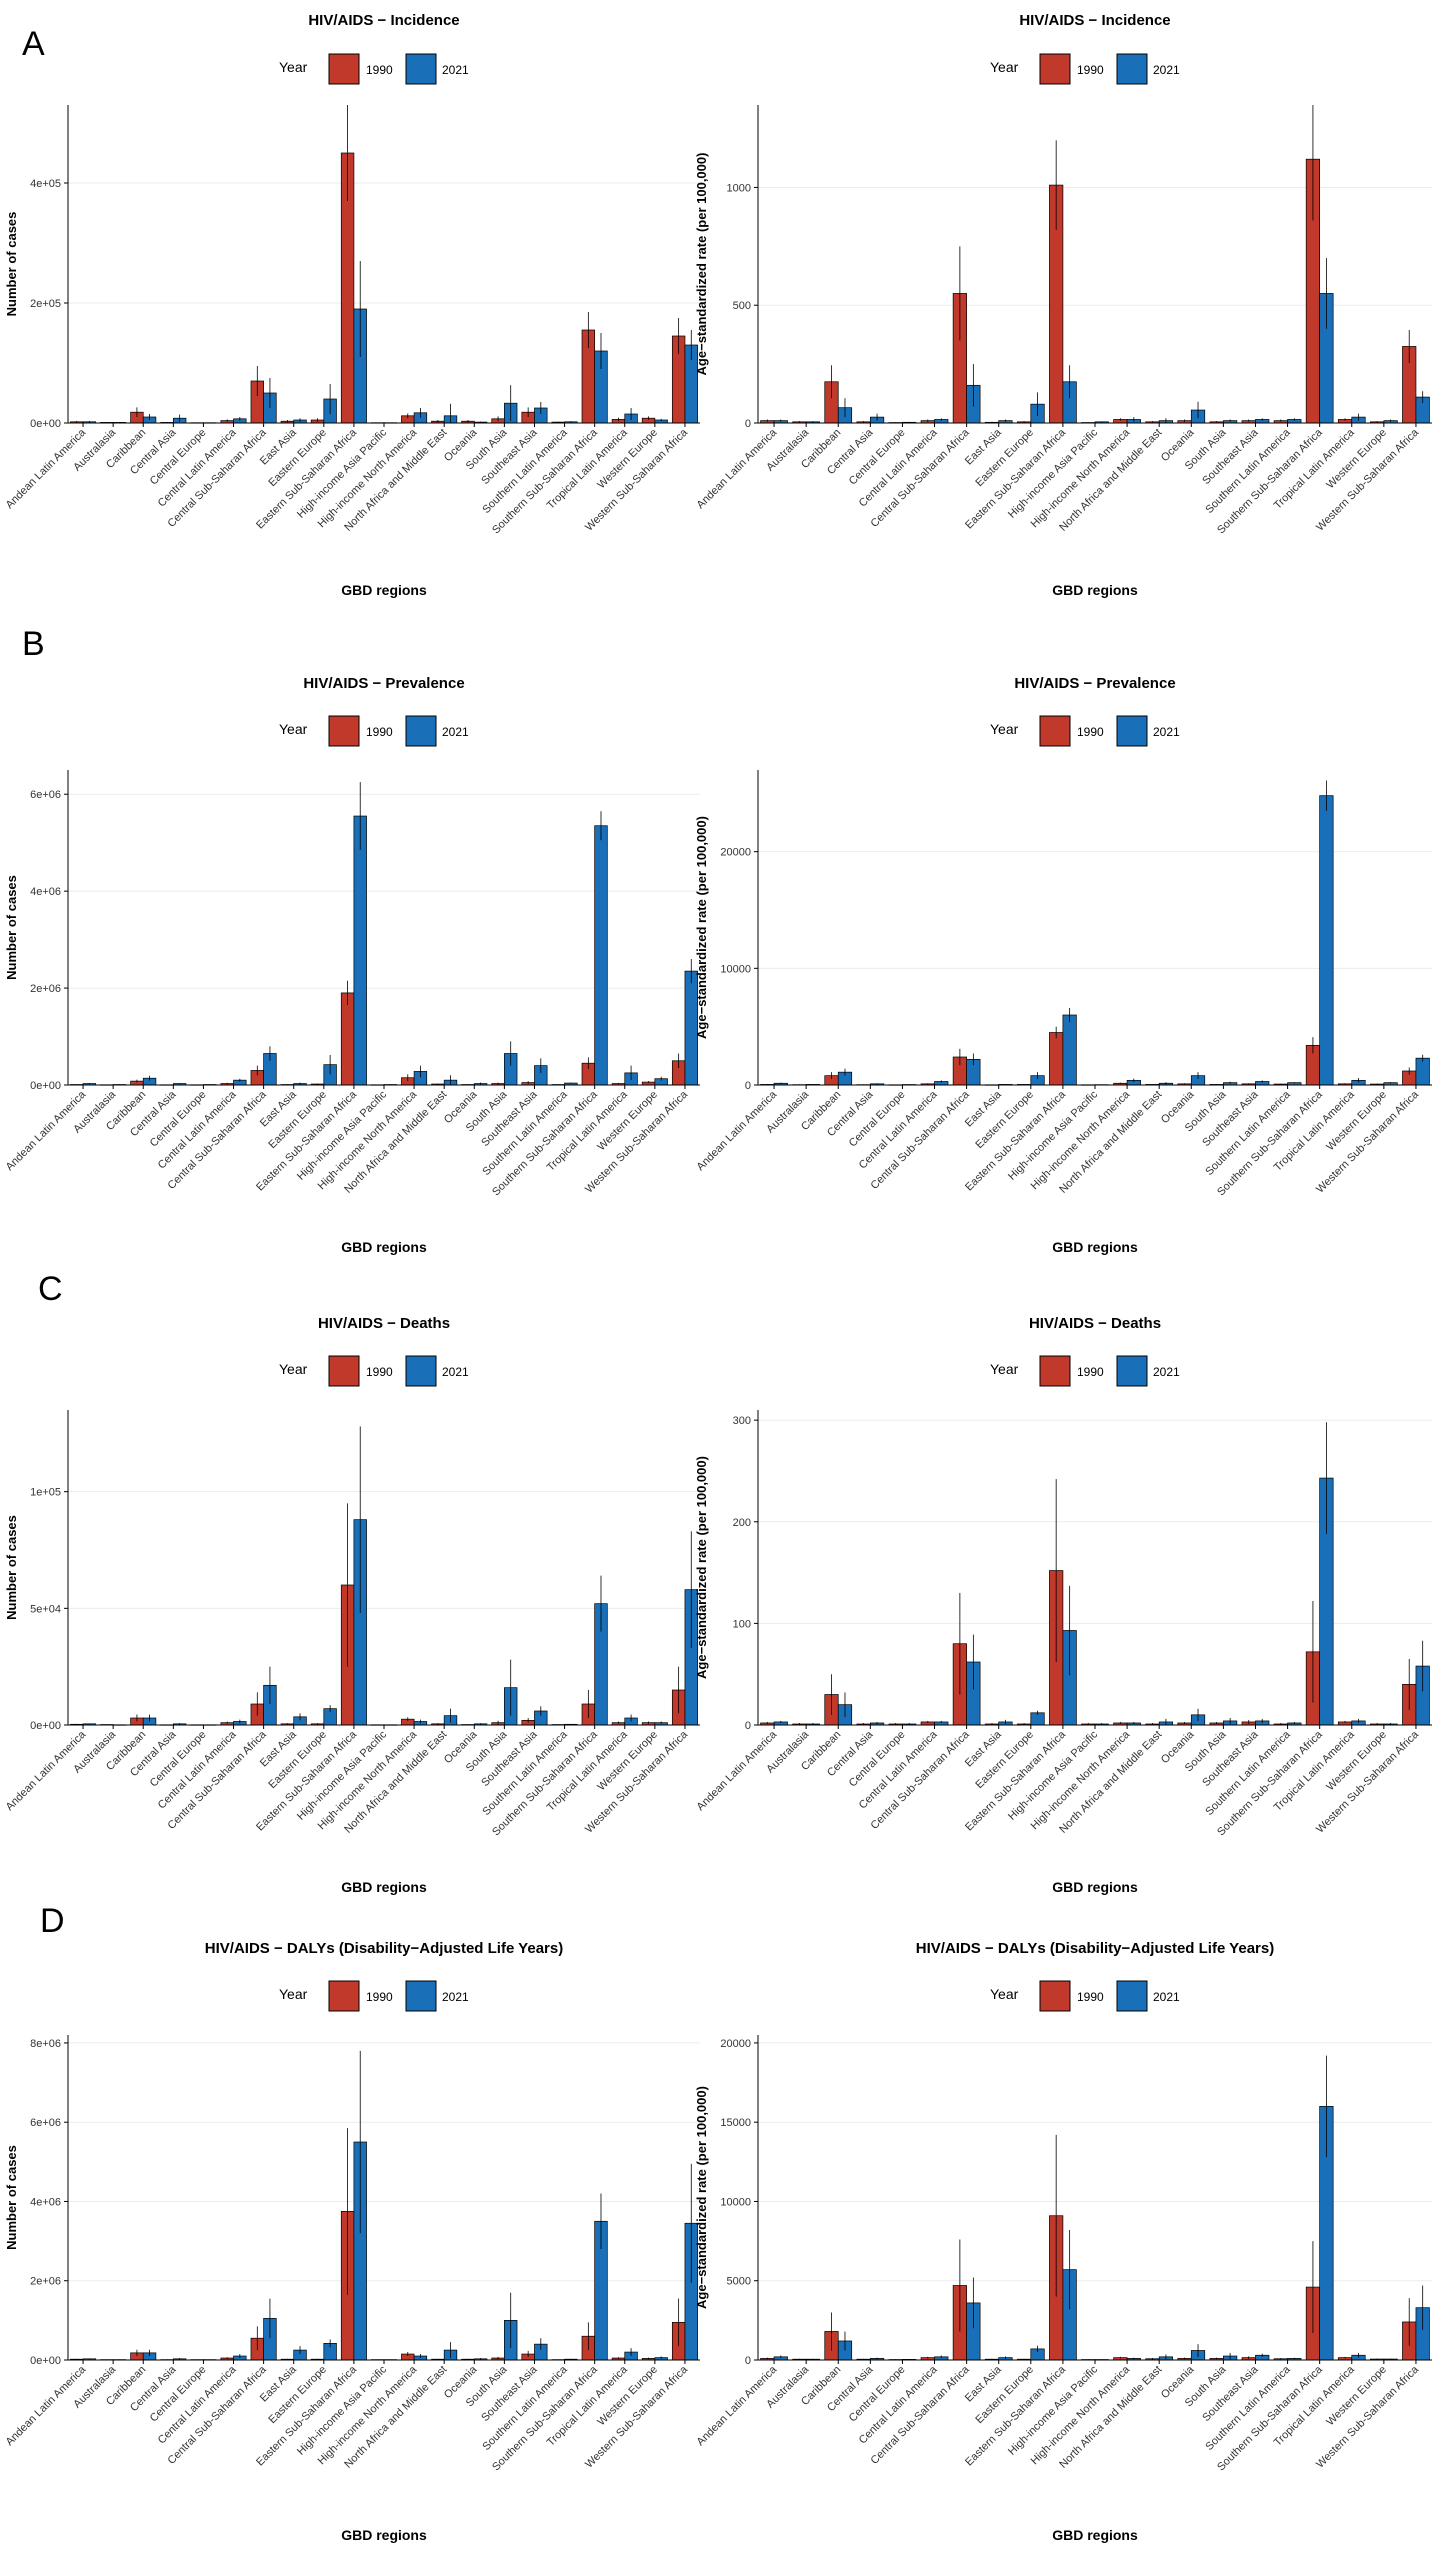 The width and height of the screenshot is (1453, 2551). I want to click on y-tick-label: 8e+06, so click(45, 2044).